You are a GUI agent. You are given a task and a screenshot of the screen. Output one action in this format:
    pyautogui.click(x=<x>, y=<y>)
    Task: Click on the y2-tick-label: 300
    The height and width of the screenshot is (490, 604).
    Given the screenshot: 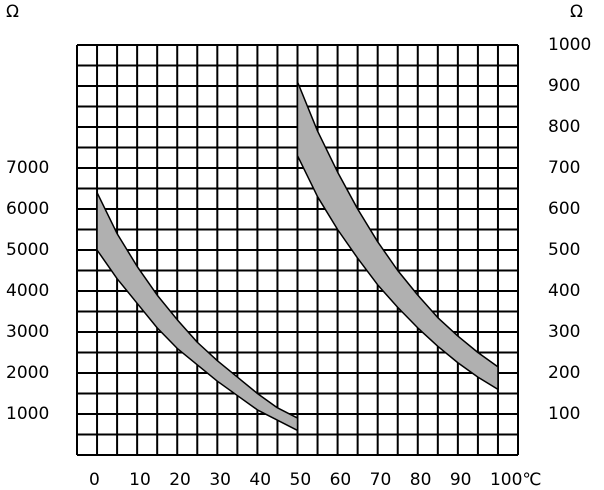 What is the action you would take?
    pyautogui.click(x=564, y=332)
    